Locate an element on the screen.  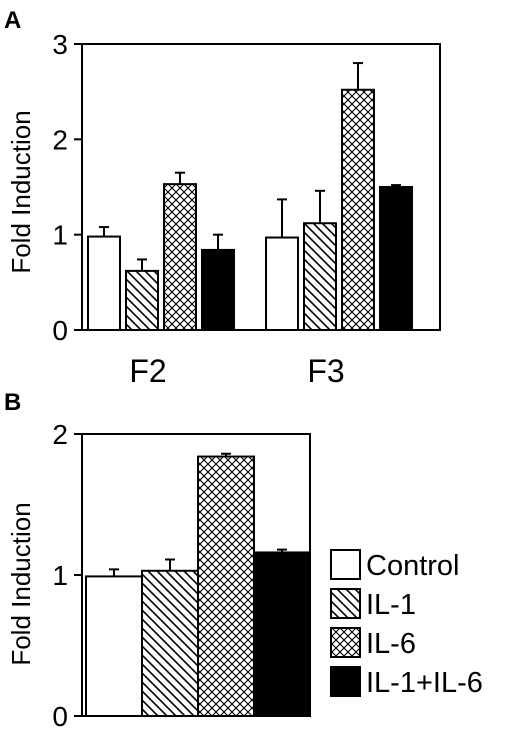
panel-b-y-axis-label: Fold Induction is located at coordinates (21, 583).